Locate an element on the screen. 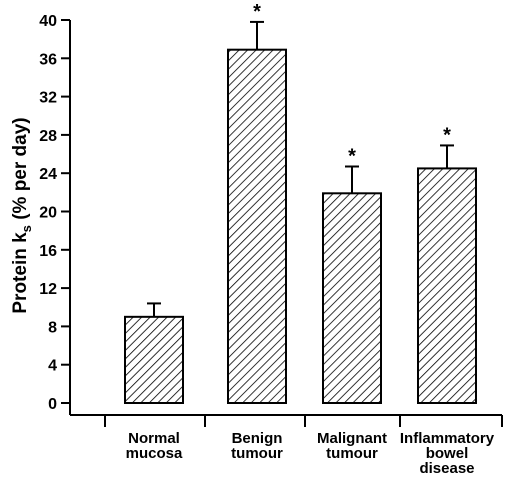 The height and width of the screenshot is (485, 518). y-tick-label: 40 is located at coordinates (48, 21).